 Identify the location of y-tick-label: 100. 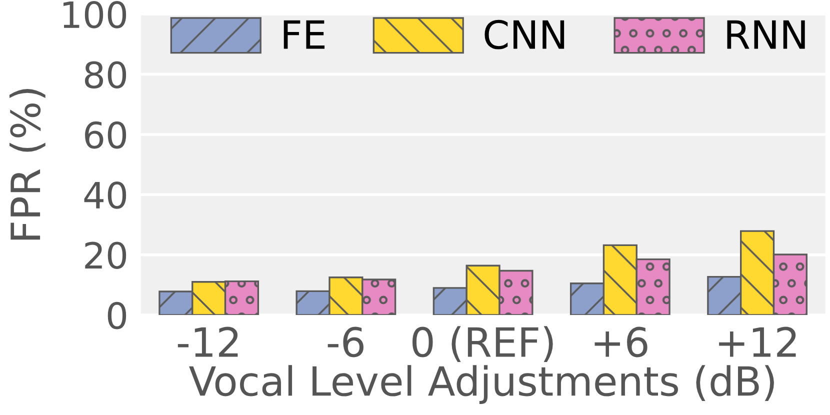
(95, 14).